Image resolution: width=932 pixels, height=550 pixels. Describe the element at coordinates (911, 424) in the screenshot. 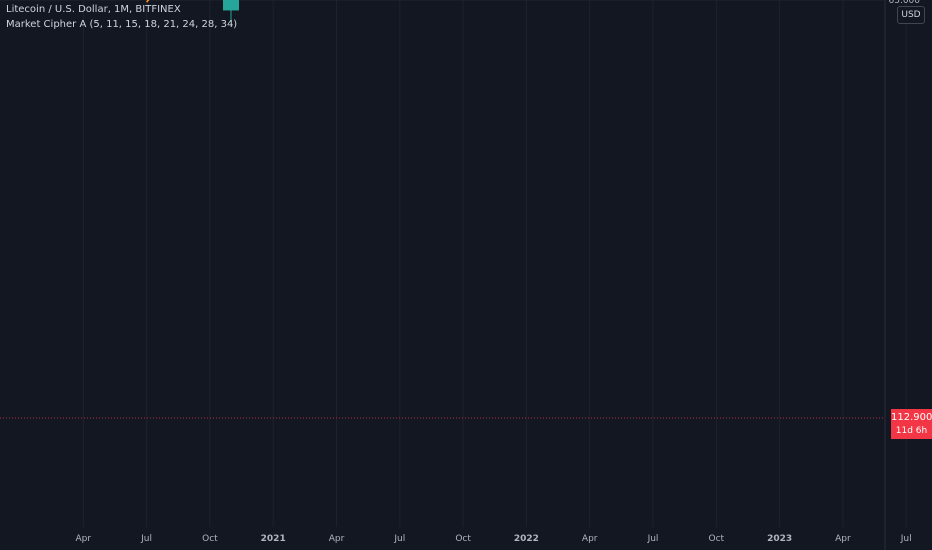

I see `last-price-tag: 112.900 11d 6h` at that location.